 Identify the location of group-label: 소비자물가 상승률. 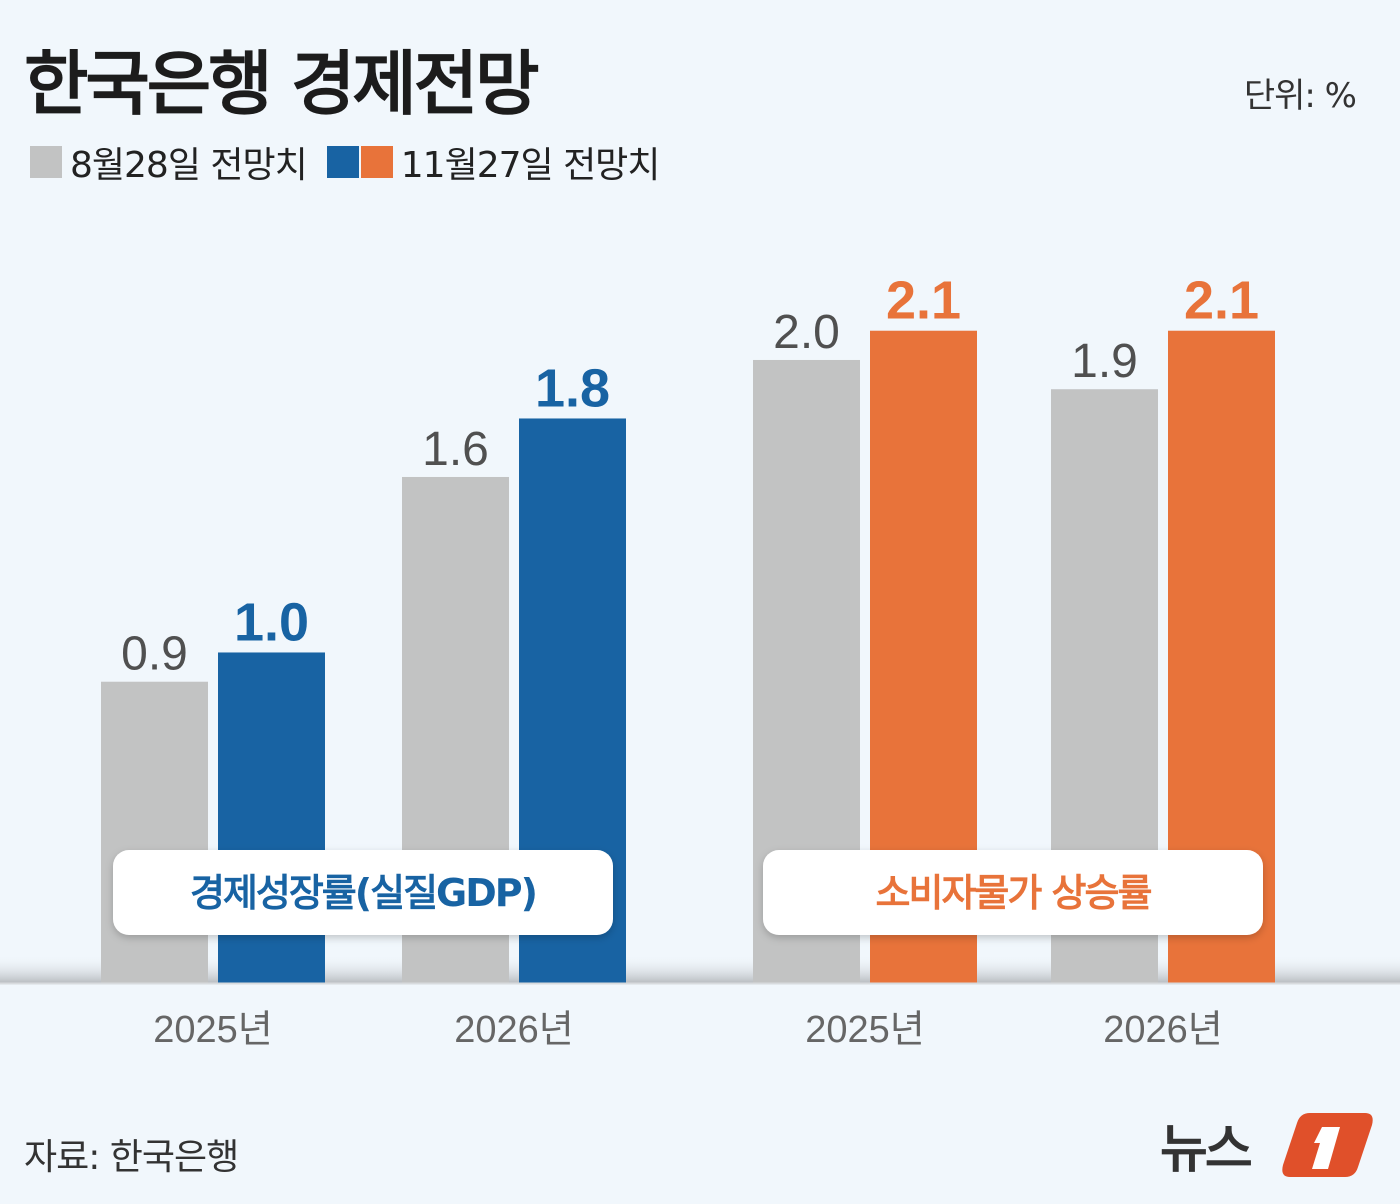
(1014, 893).